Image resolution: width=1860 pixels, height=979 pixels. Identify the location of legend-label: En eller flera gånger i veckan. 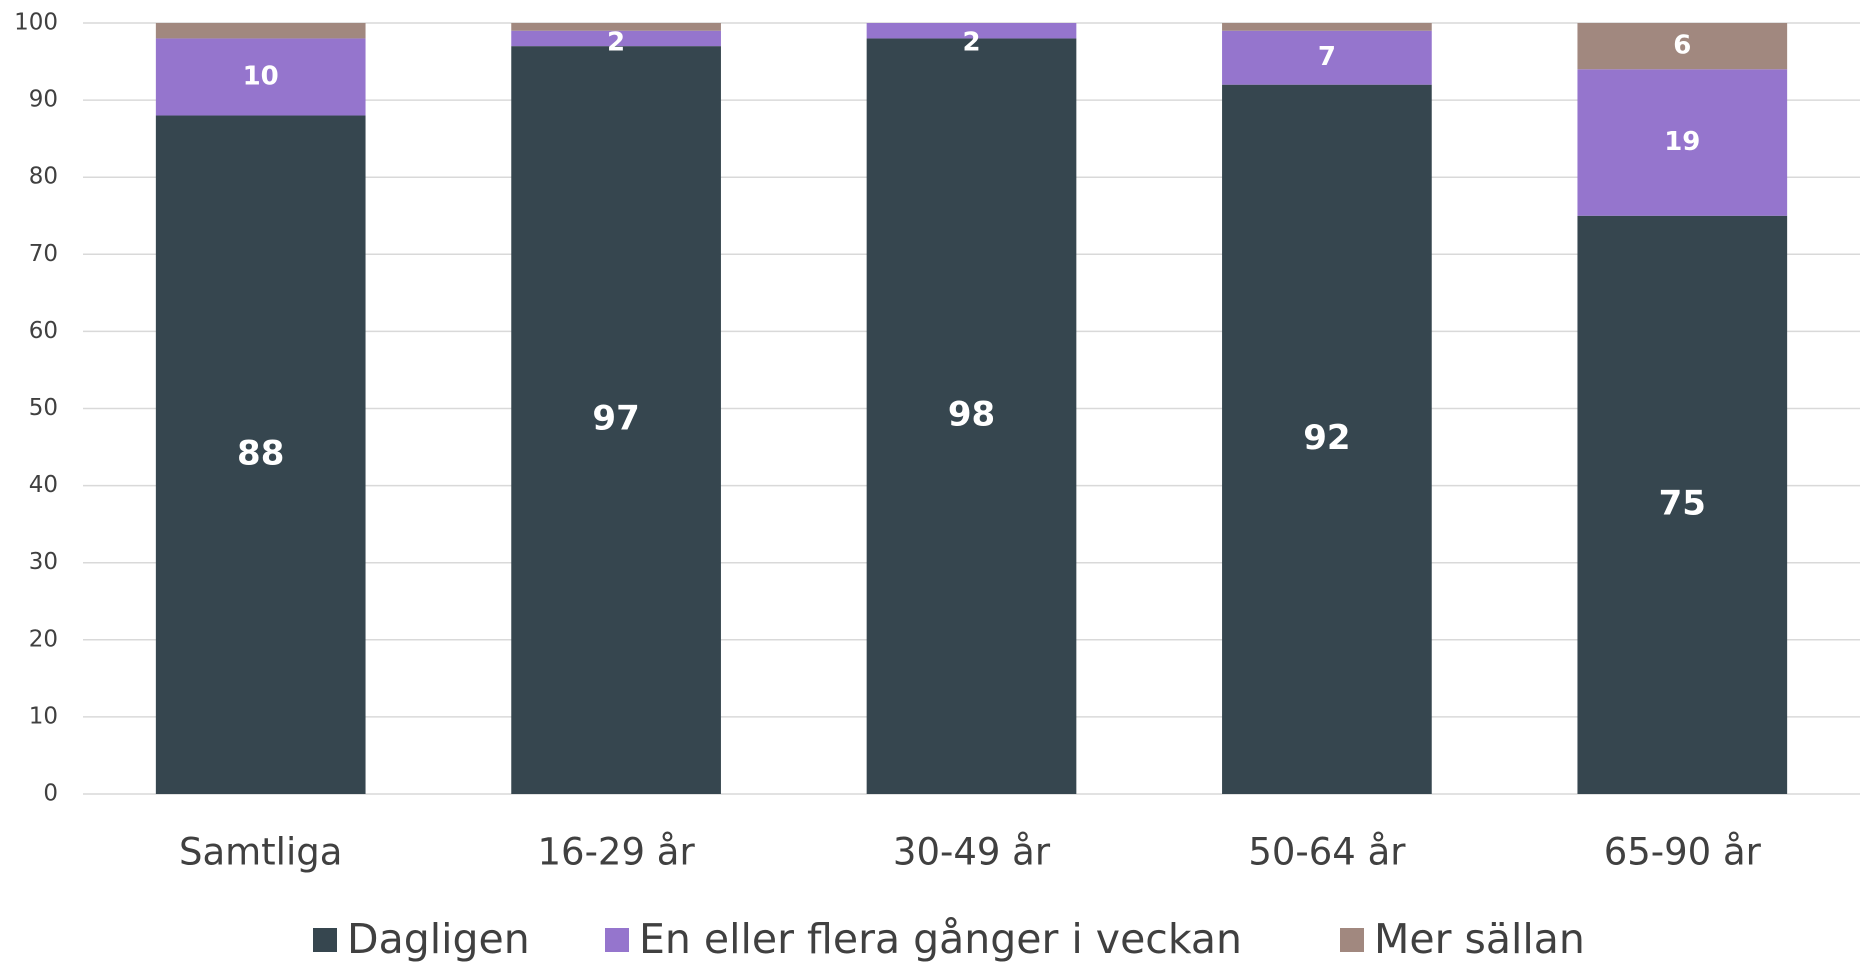
(940, 939).